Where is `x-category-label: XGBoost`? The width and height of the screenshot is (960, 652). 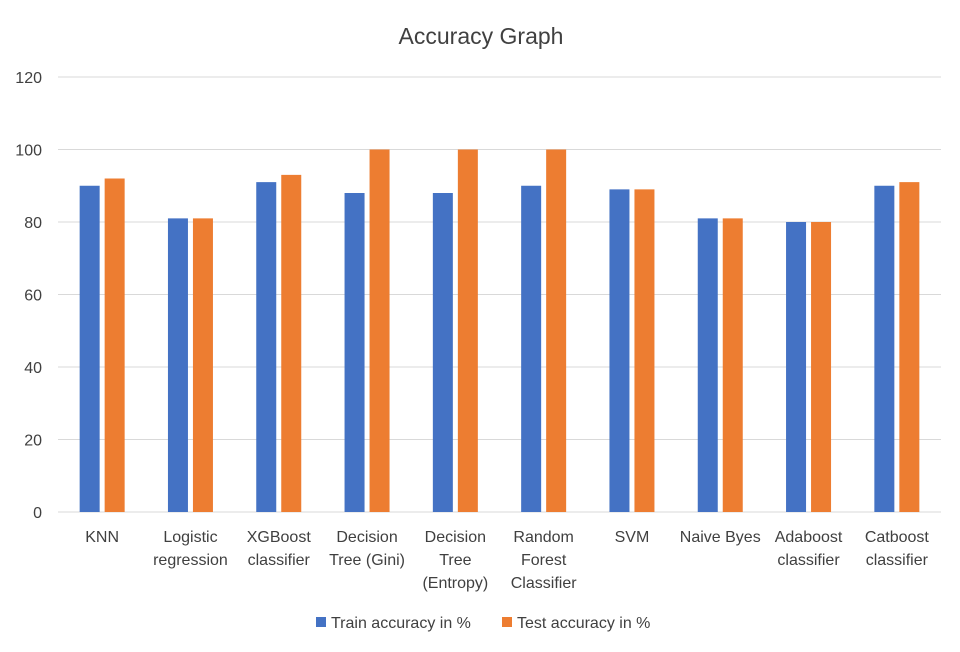 x-category-label: XGBoost is located at coordinates (279, 537).